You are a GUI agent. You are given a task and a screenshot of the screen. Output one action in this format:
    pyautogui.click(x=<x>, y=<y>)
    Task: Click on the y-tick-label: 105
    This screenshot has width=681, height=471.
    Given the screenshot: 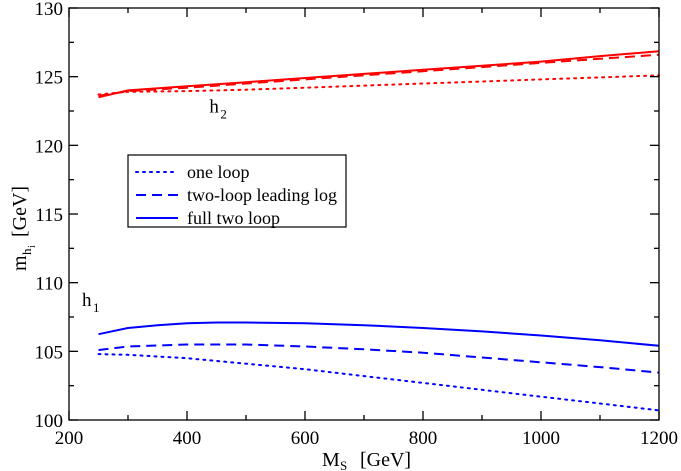 What is the action you would take?
    pyautogui.click(x=49, y=352)
    